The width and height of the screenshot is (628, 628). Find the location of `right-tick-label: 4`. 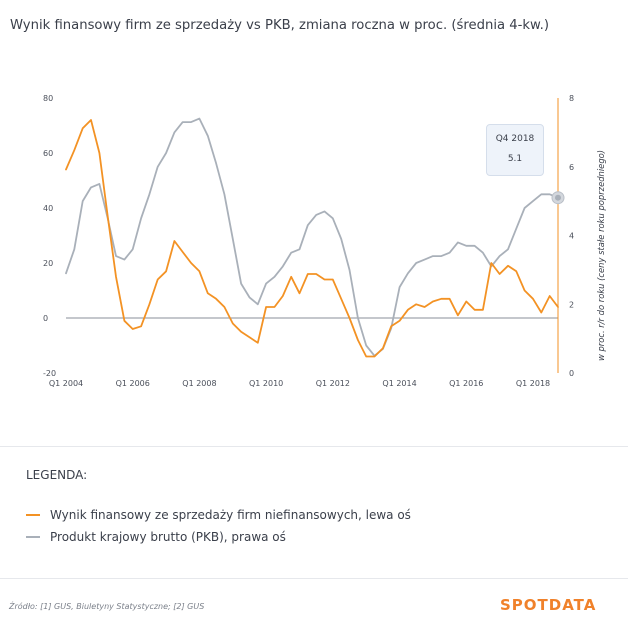

right-tick-label: 4 is located at coordinates (571, 236).